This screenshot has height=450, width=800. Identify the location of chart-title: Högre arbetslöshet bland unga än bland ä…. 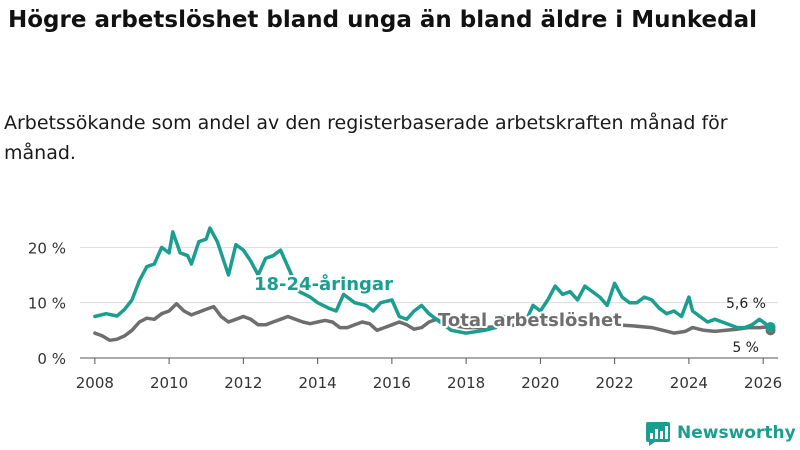
(382, 20).